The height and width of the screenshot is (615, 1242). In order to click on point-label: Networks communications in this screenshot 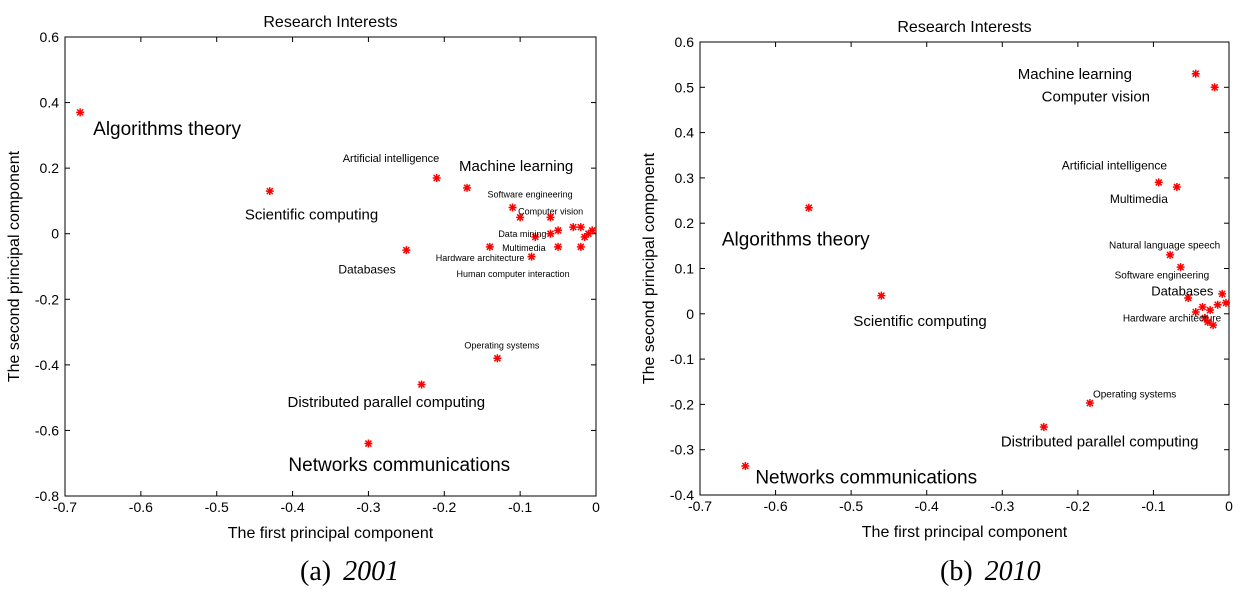, I will do `click(866, 478)`.